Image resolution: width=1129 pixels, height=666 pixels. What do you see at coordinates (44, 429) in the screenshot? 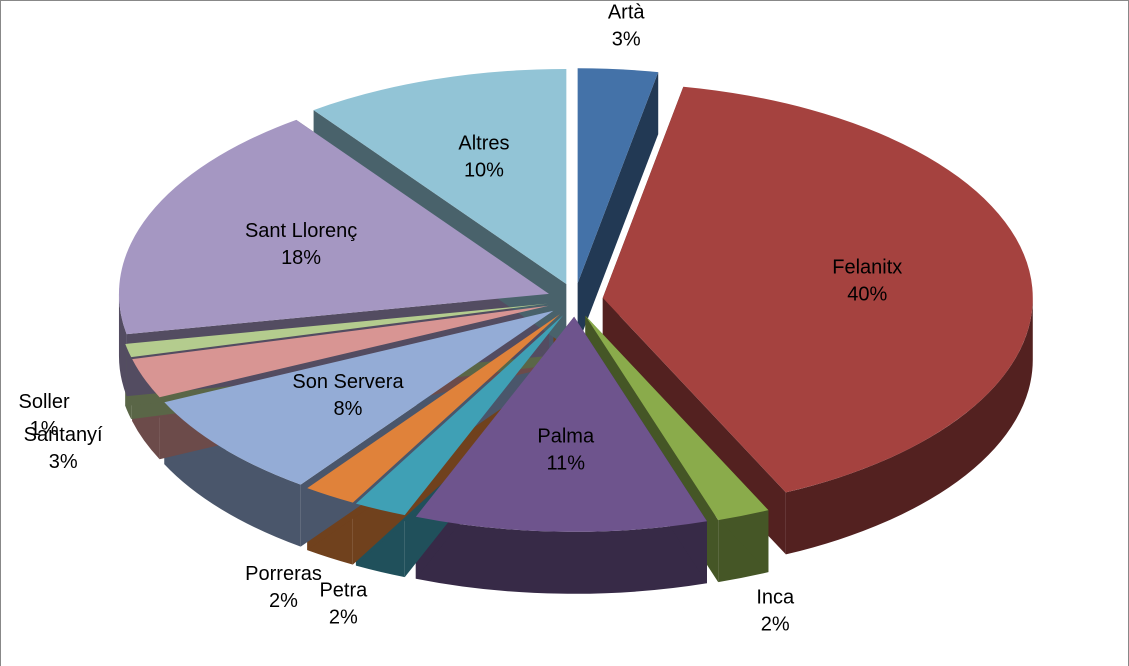
I see `slice-value-label: 1%` at bounding box center [44, 429].